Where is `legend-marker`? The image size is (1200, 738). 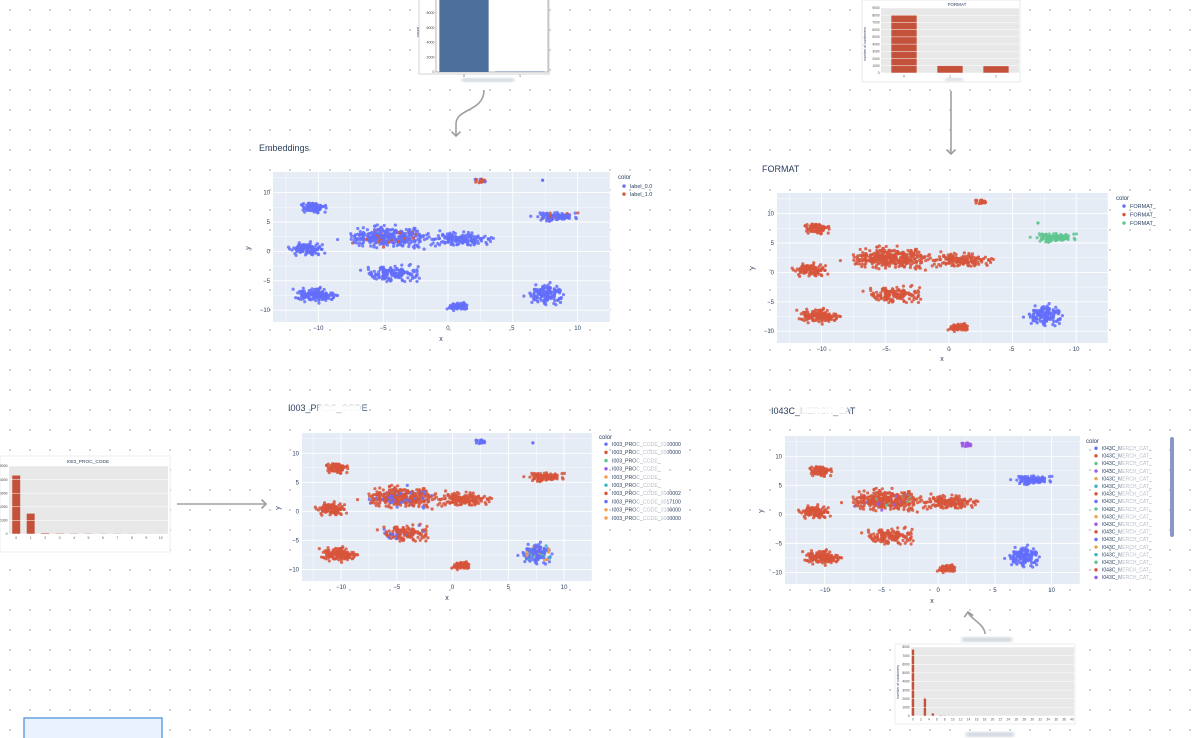
legend-marker is located at coordinates (606, 485).